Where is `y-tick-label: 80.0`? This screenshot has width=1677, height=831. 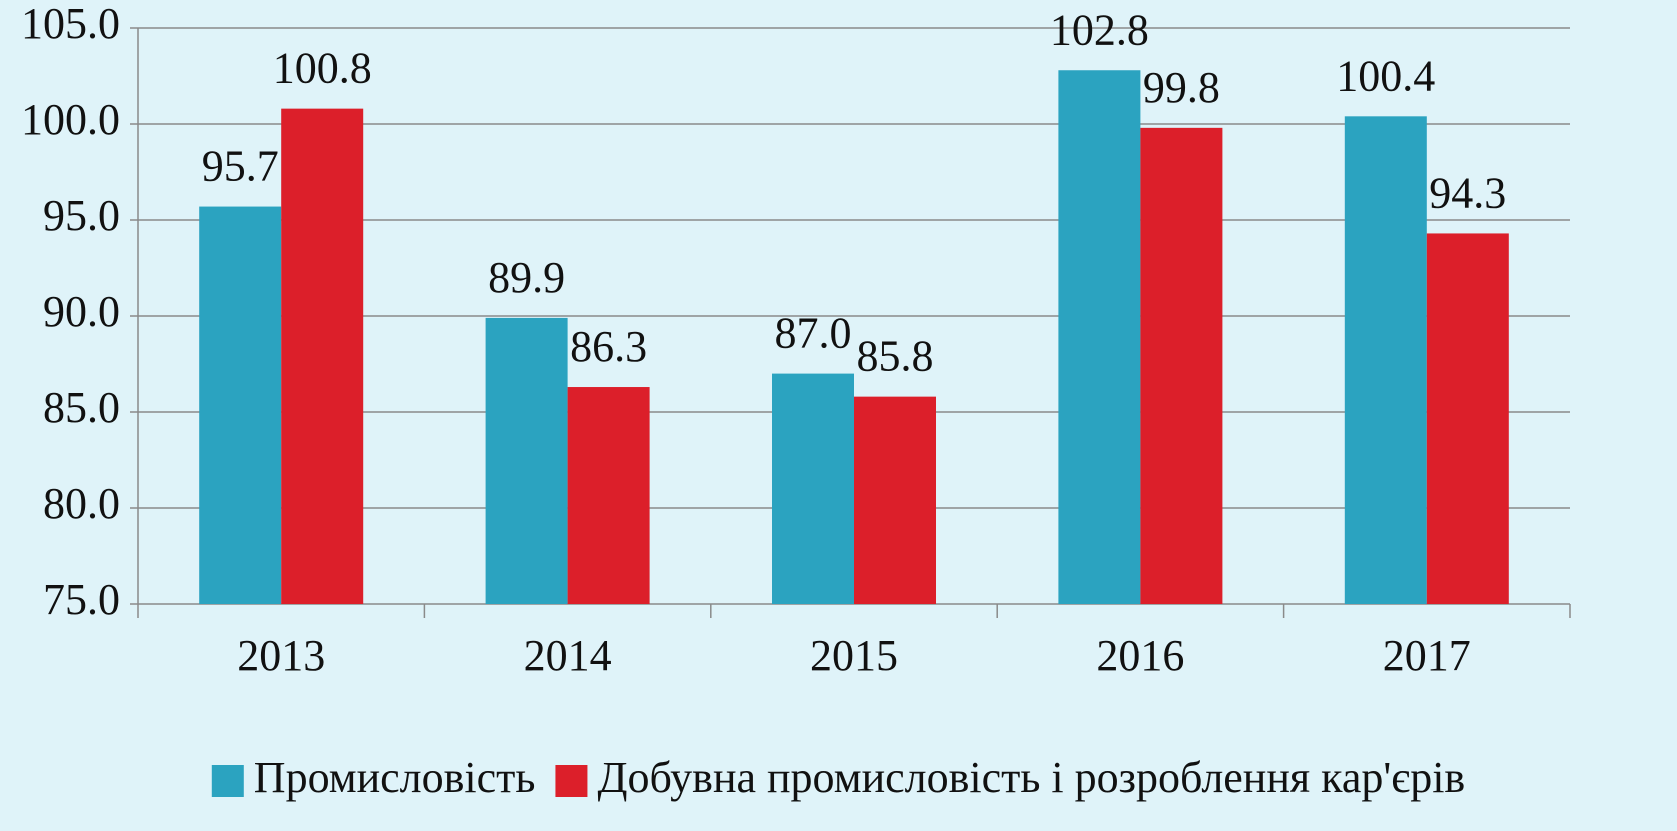
y-tick-label: 80.0 is located at coordinates (81, 503).